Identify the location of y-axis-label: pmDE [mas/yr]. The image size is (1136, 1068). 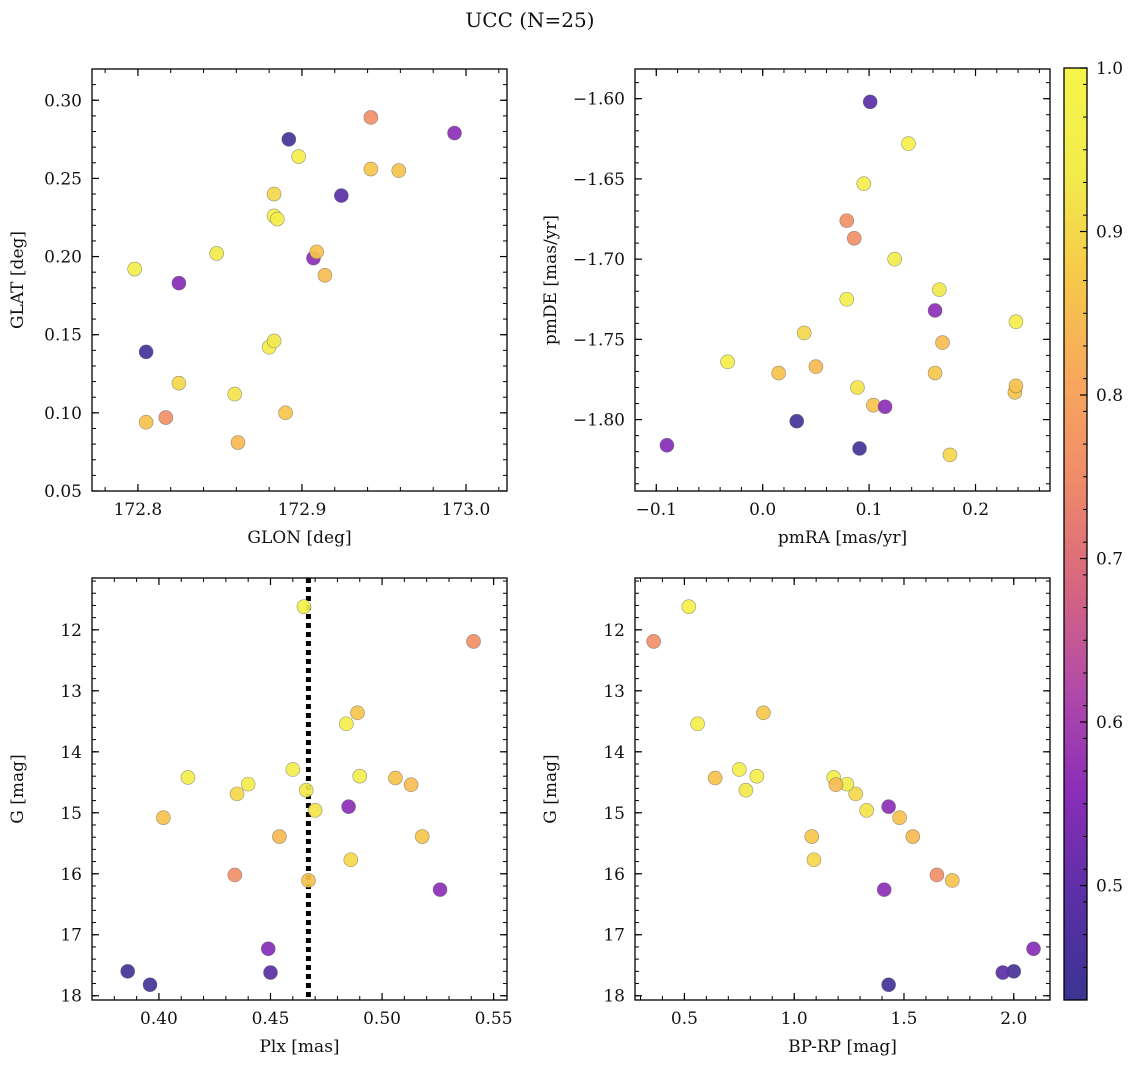
(551, 280).